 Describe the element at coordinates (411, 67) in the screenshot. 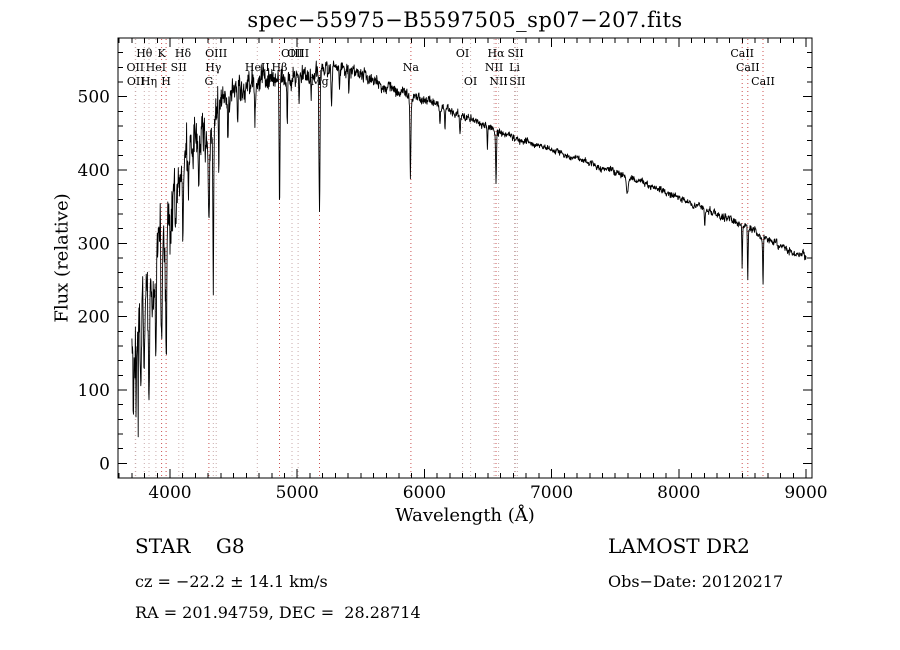

I see `spectral-line-label: Na` at that location.